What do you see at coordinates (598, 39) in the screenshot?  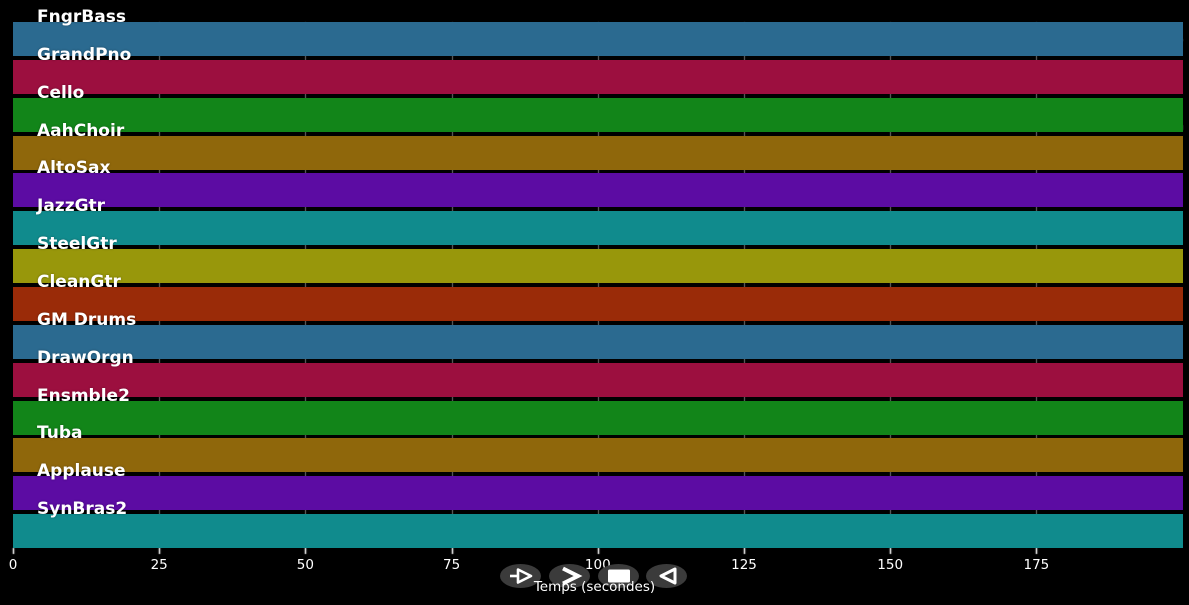 I see `track-band-fngrbass` at bounding box center [598, 39].